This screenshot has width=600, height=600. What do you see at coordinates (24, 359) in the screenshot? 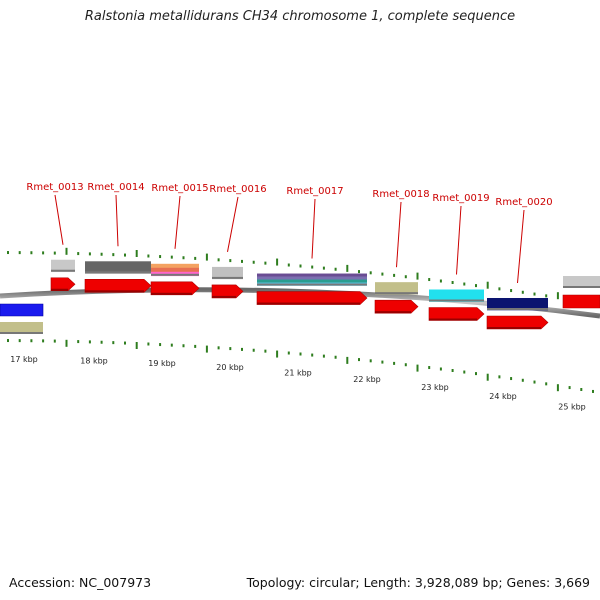
I see `kbp-label: 17 kbp` at bounding box center [24, 359].